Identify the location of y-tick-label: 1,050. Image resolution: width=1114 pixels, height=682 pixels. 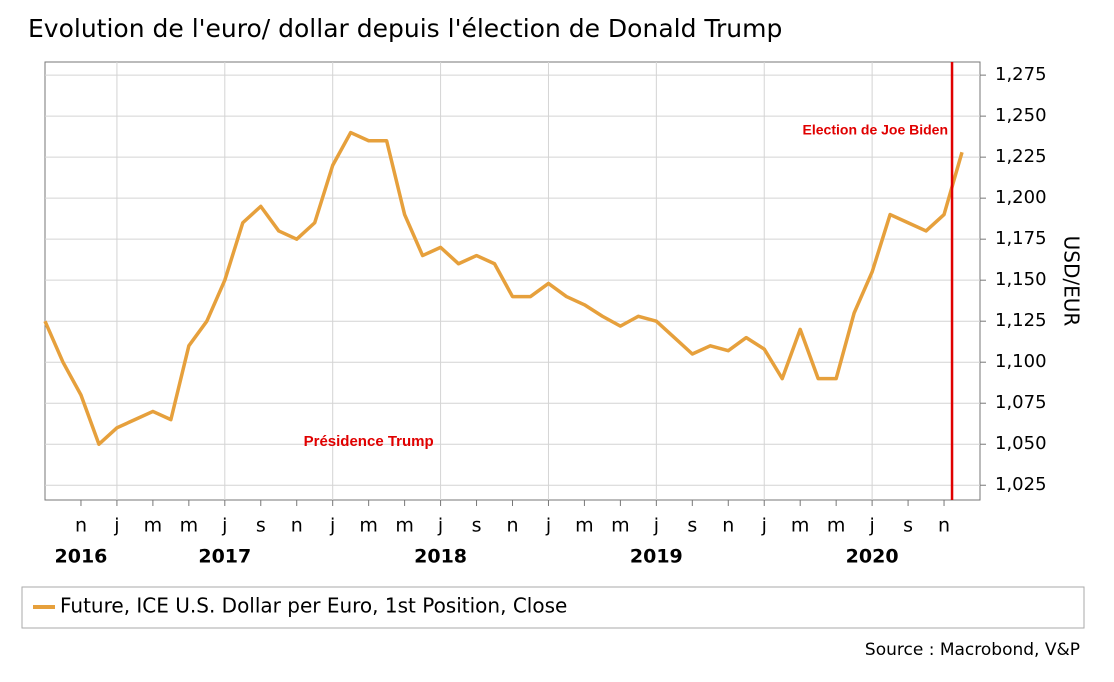
(1021, 443).